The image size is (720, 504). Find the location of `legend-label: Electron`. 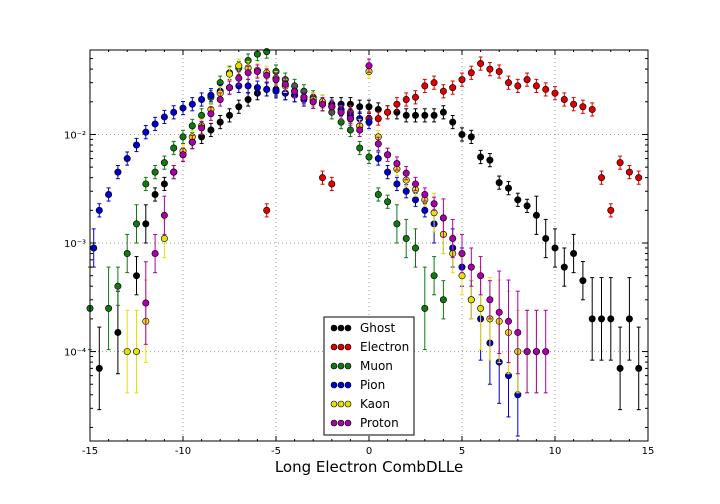

legend-label: Electron is located at coordinates (384, 347).